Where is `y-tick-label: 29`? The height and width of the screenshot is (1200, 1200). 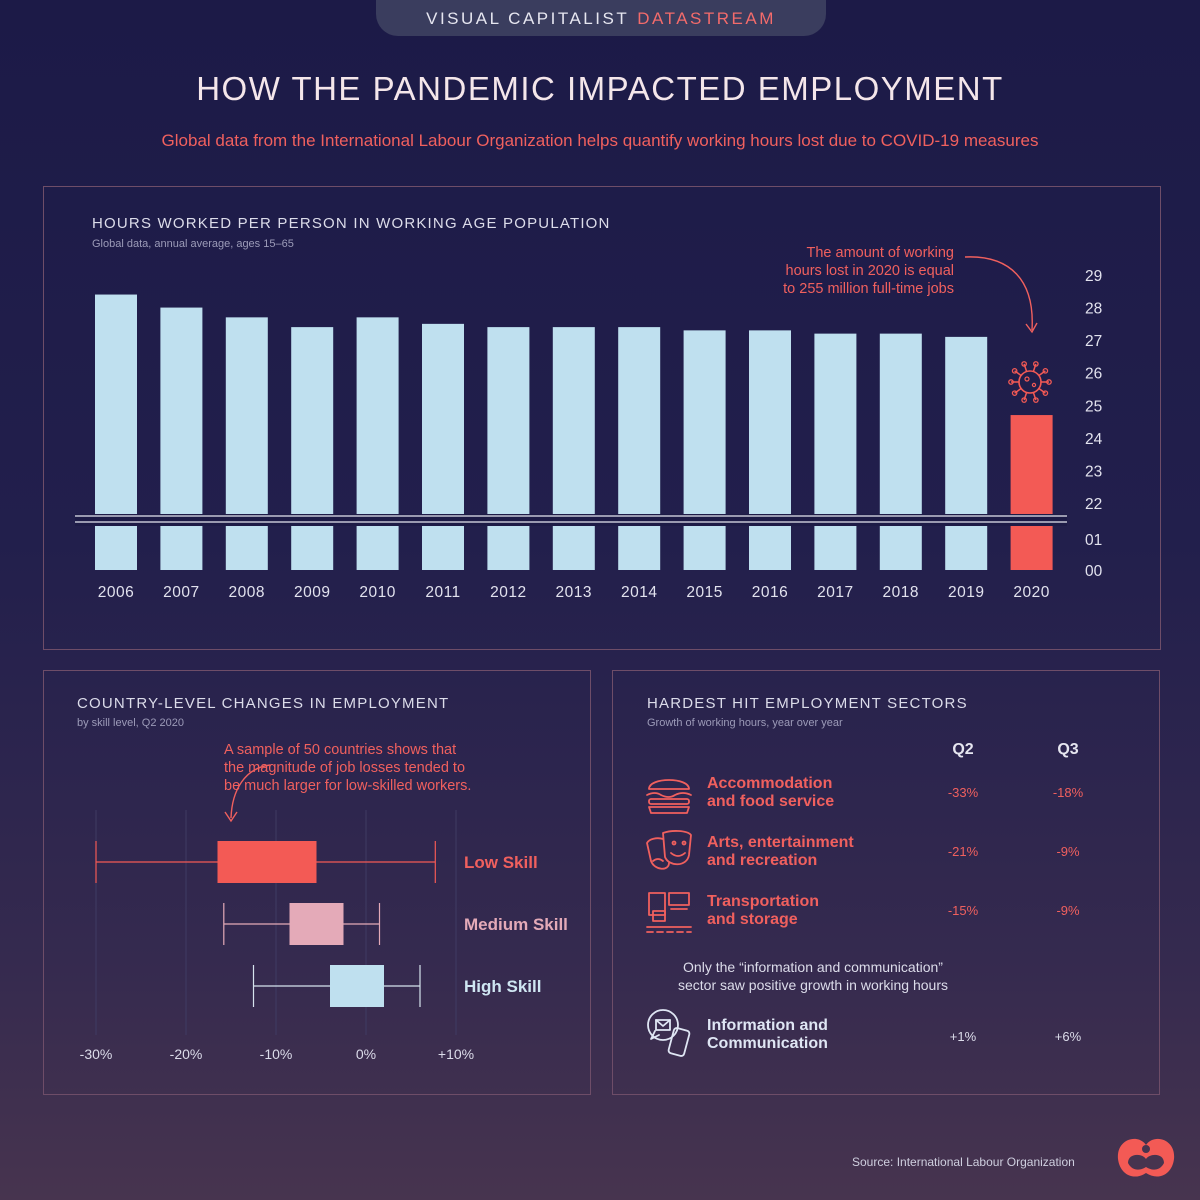 y-tick-label: 29 is located at coordinates (1093, 276).